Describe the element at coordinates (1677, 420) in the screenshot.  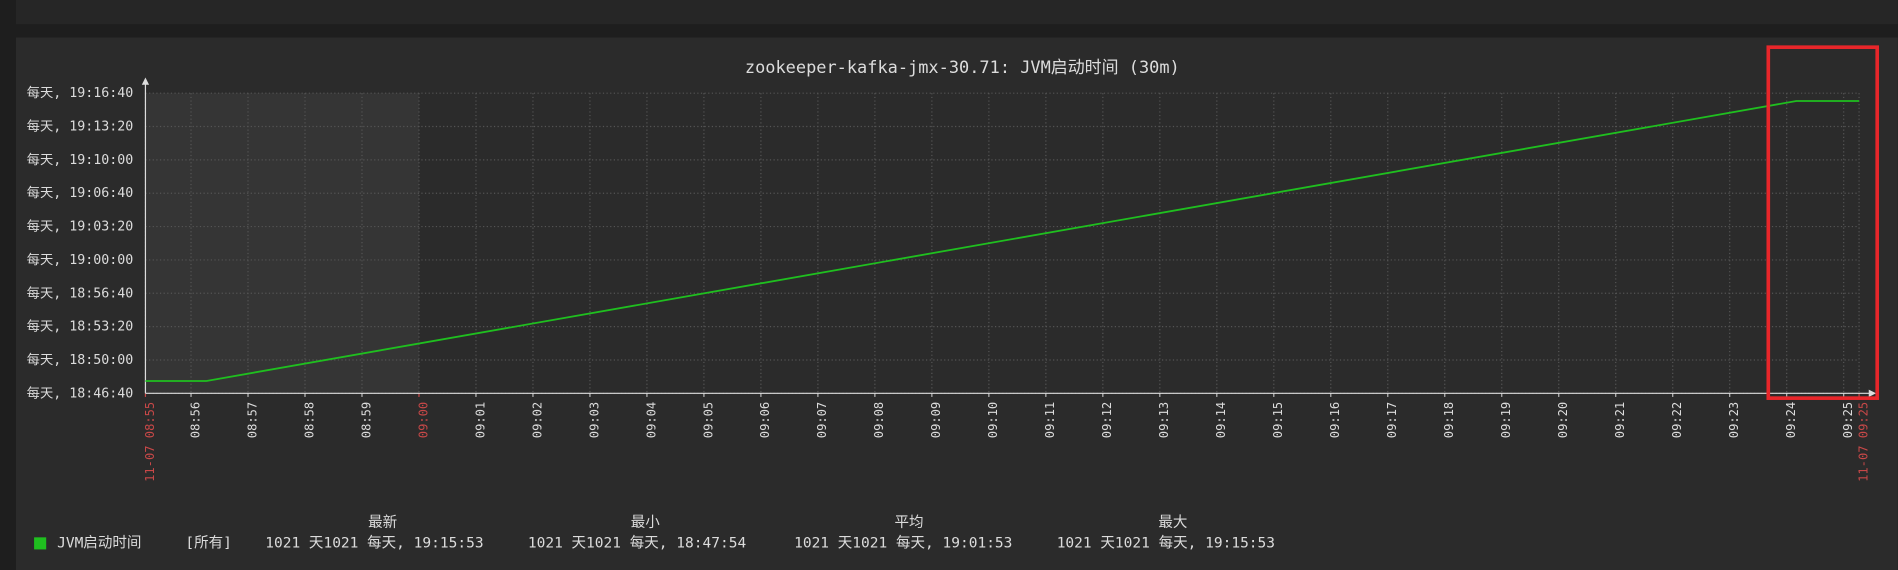
I see `x-tick-label: 09:22` at that location.